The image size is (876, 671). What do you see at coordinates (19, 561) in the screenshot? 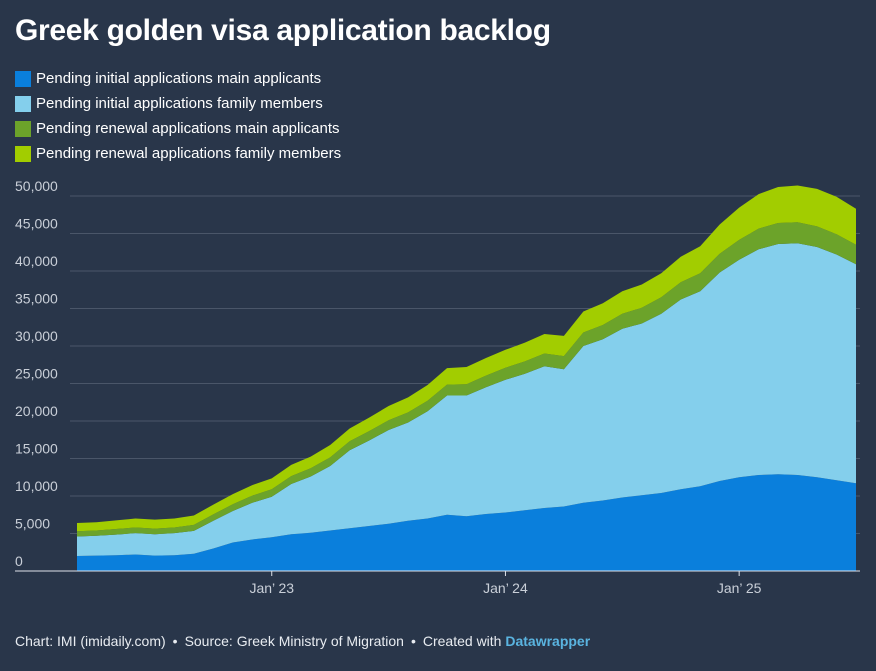
I see `y-tick-label: 0` at bounding box center [19, 561].